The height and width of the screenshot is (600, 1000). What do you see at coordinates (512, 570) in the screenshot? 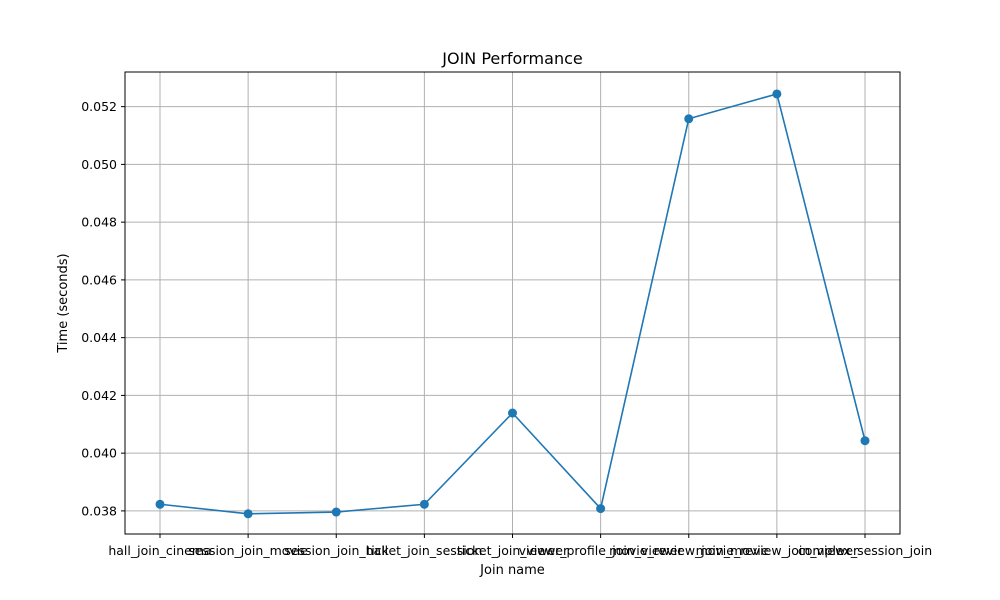
I see `x-axis-label: Join name` at bounding box center [512, 570].